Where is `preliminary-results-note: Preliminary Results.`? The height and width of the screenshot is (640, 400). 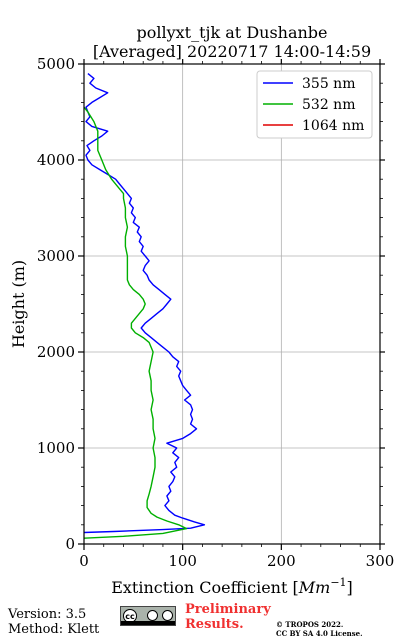 preliminary-results-note: Preliminary Results. is located at coordinates (228, 617).